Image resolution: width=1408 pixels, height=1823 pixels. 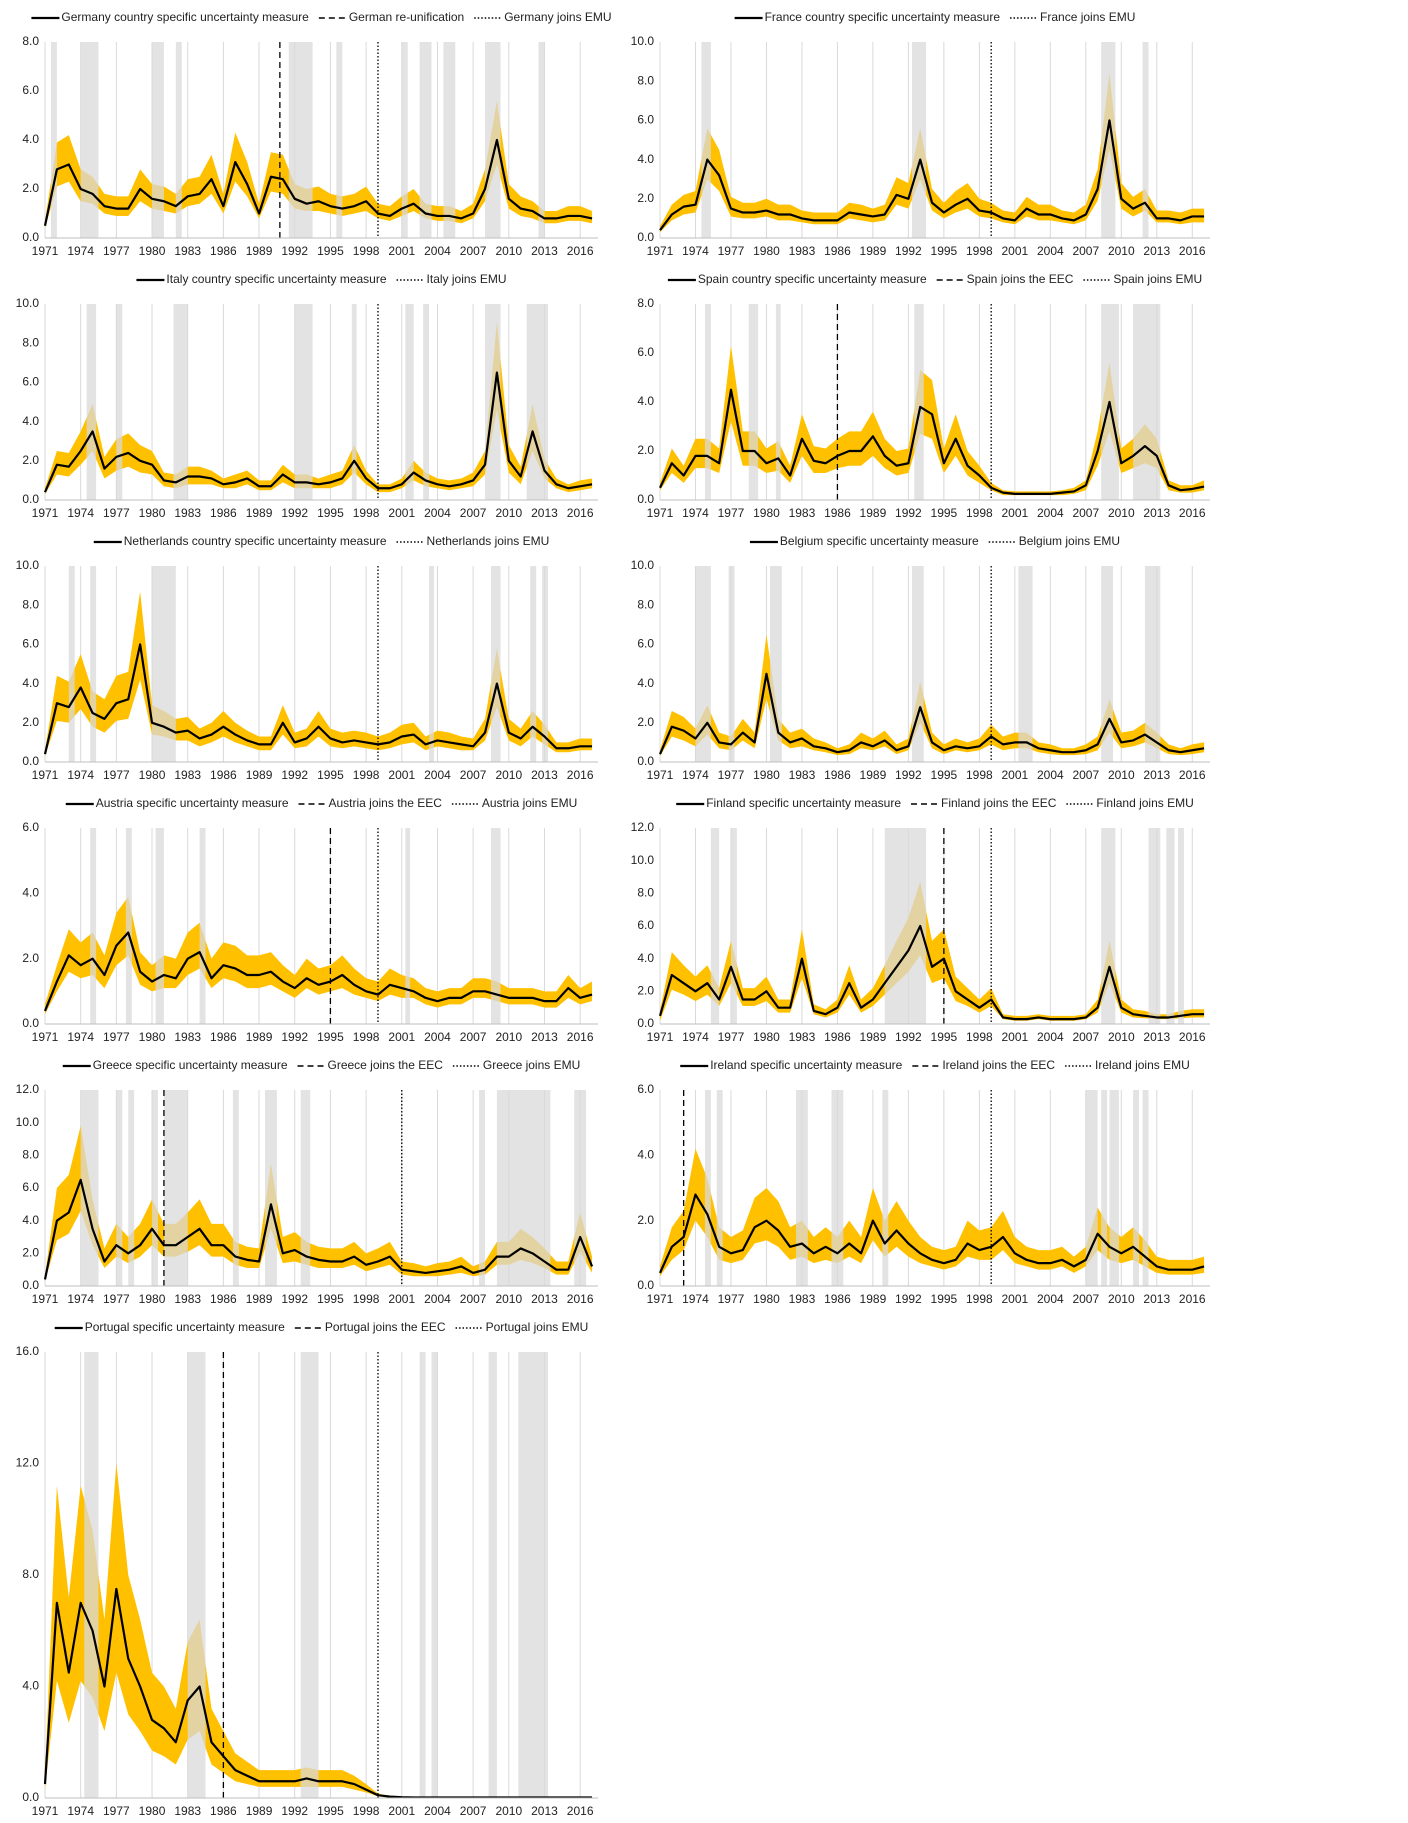 I want to click on x-tick-label: 1983, so click(x=187, y=1299).